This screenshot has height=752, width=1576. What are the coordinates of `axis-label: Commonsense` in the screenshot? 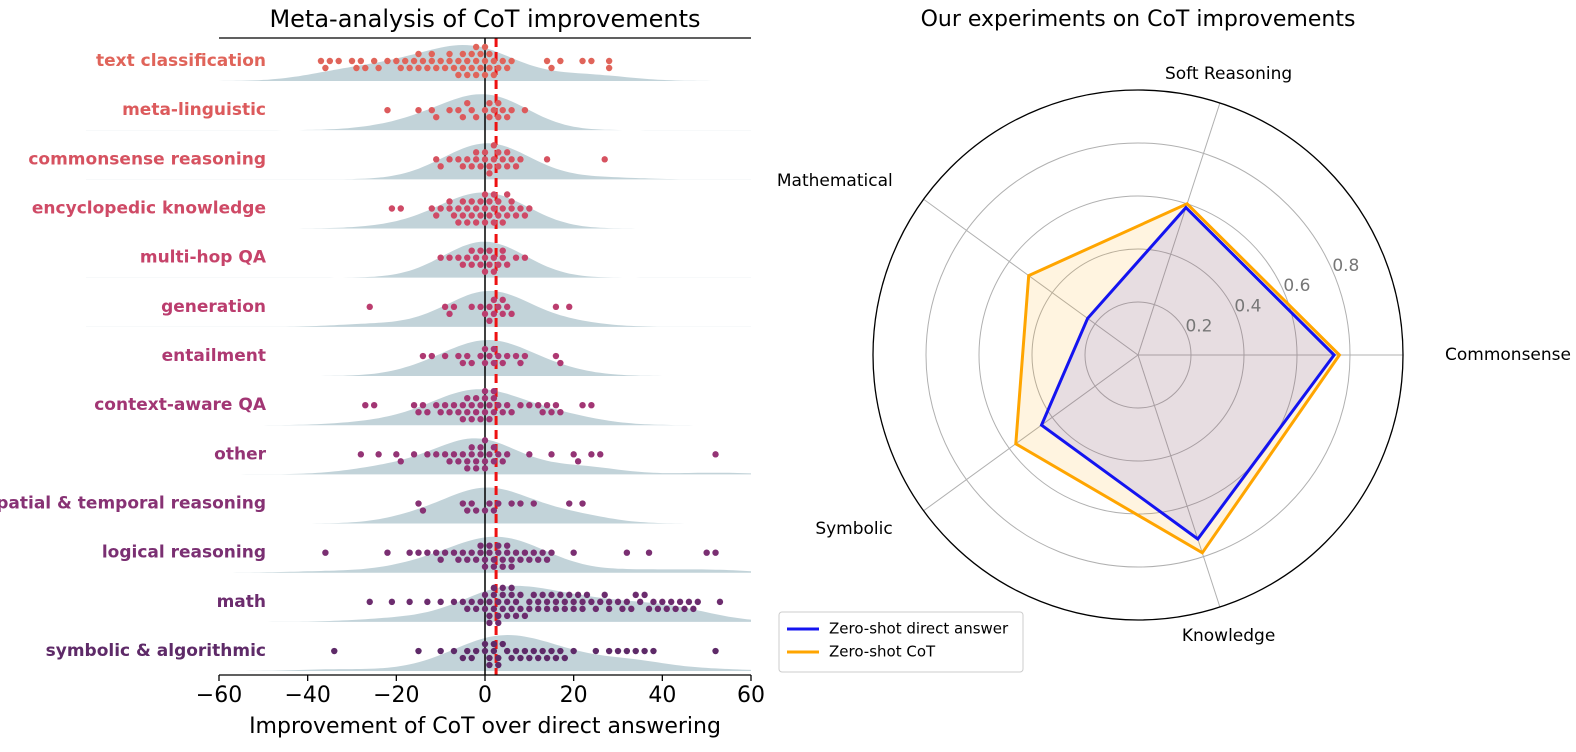 It's located at (1508, 355).